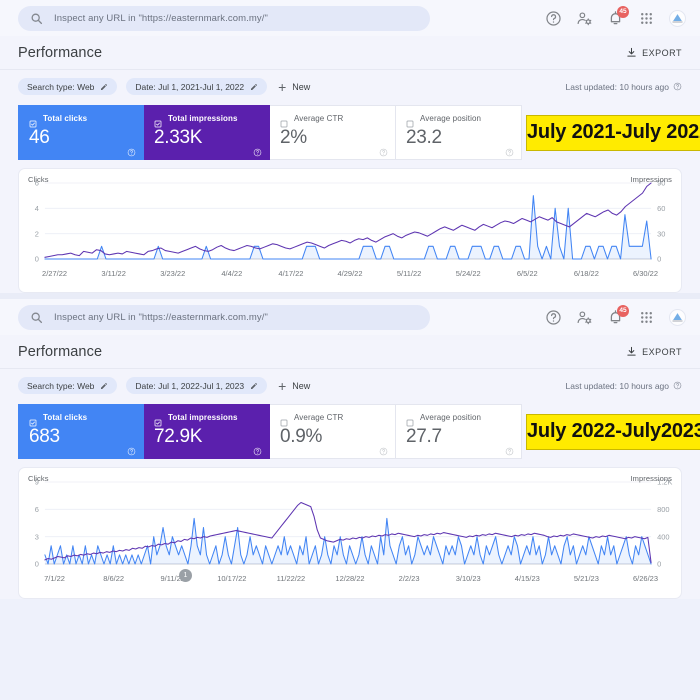  What do you see at coordinates (624, 386) in the screenshot?
I see `last-updated-status: Last updated: 10 hours ago` at bounding box center [624, 386].